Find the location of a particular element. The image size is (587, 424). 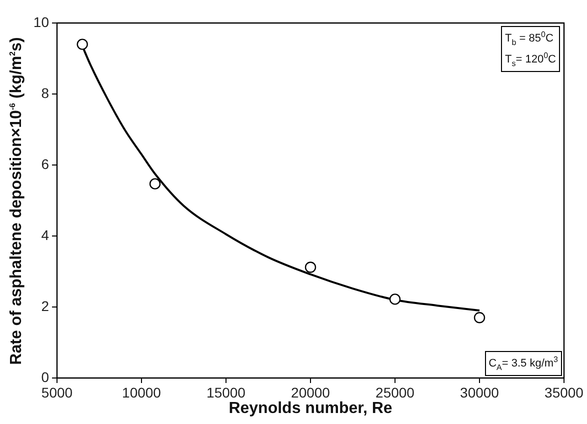

x-tick-label: 30000 is located at coordinates (480, 392).